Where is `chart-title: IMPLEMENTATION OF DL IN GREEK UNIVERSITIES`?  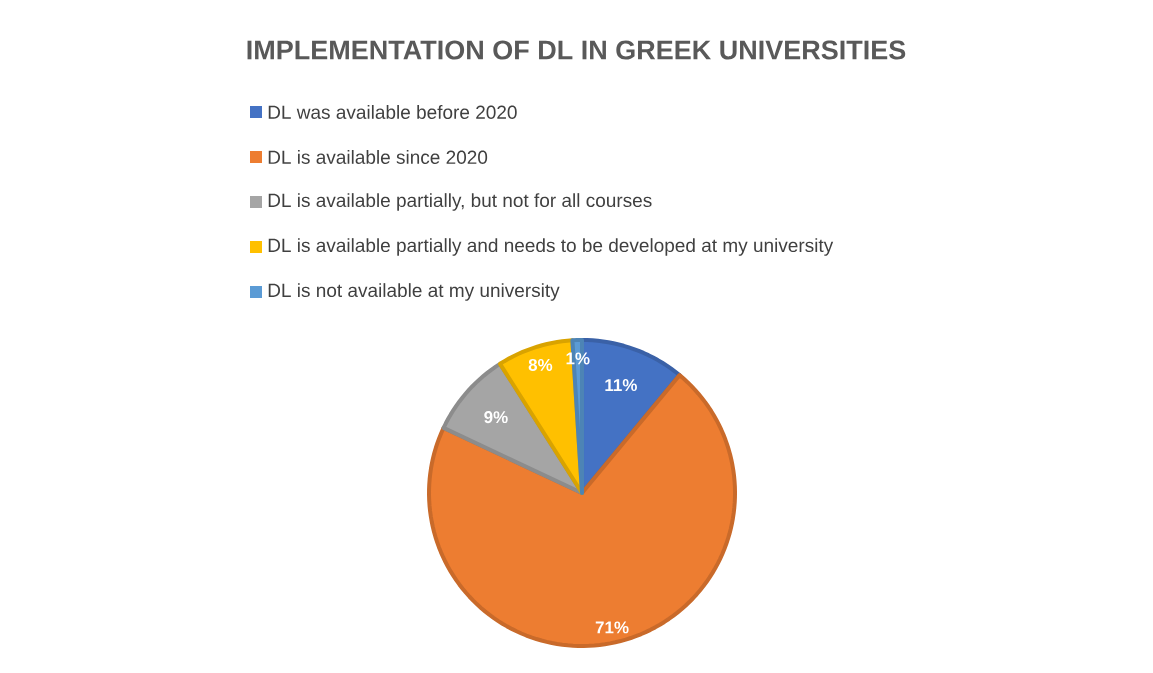 chart-title: IMPLEMENTATION OF DL IN GREEK UNIVERSITIES is located at coordinates (576, 50).